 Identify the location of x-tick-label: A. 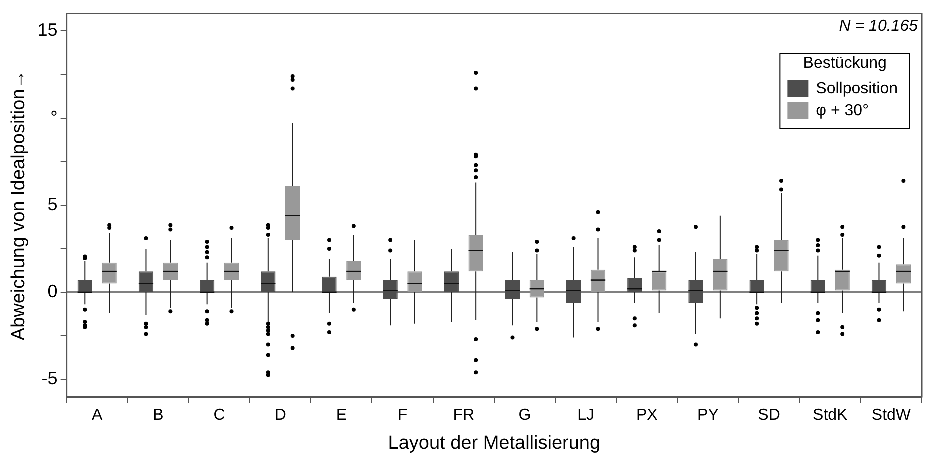
(98, 415).